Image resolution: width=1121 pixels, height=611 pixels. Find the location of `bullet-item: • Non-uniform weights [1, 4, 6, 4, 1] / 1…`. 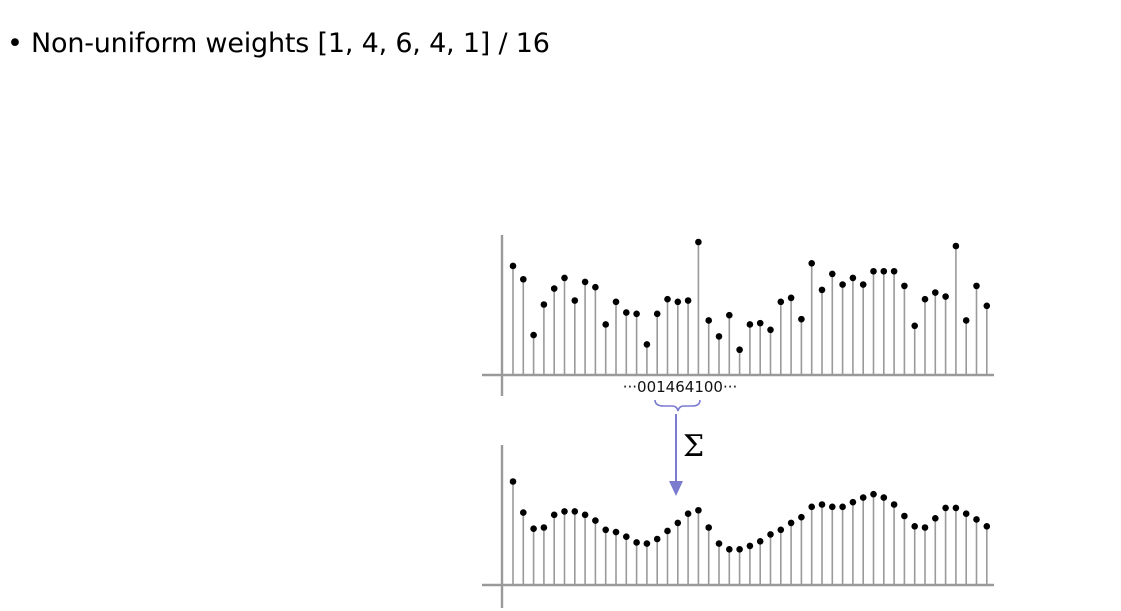

bullet-item: • Non-uniform weights [1, 4, 6, 4, 1] / 1… is located at coordinates (278, 43).